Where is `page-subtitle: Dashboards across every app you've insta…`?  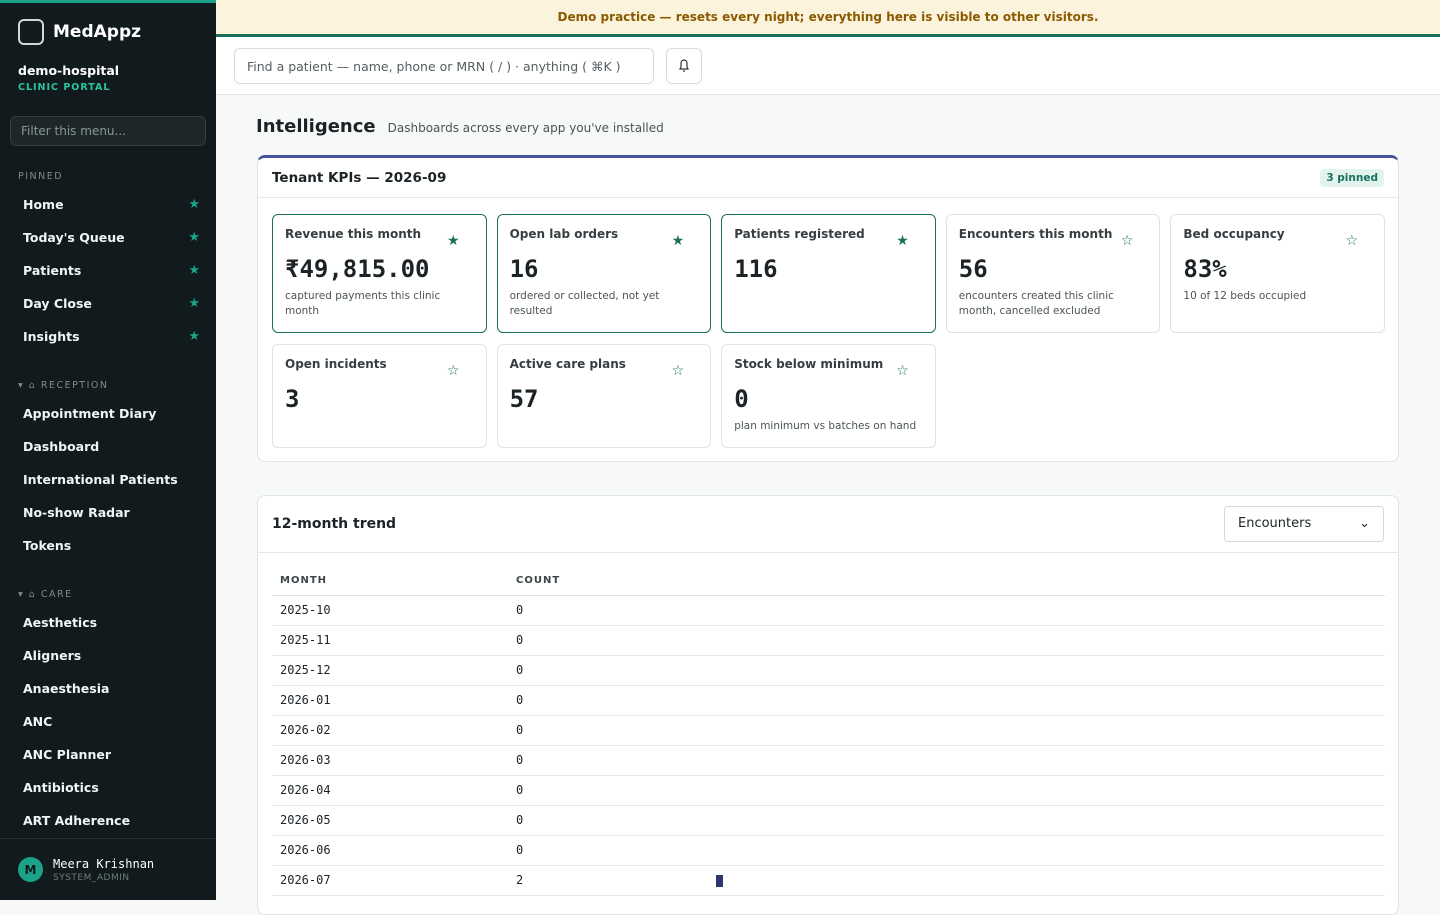 page-subtitle: Dashboards across every app you've insta… is located at coordinates (525, 128).